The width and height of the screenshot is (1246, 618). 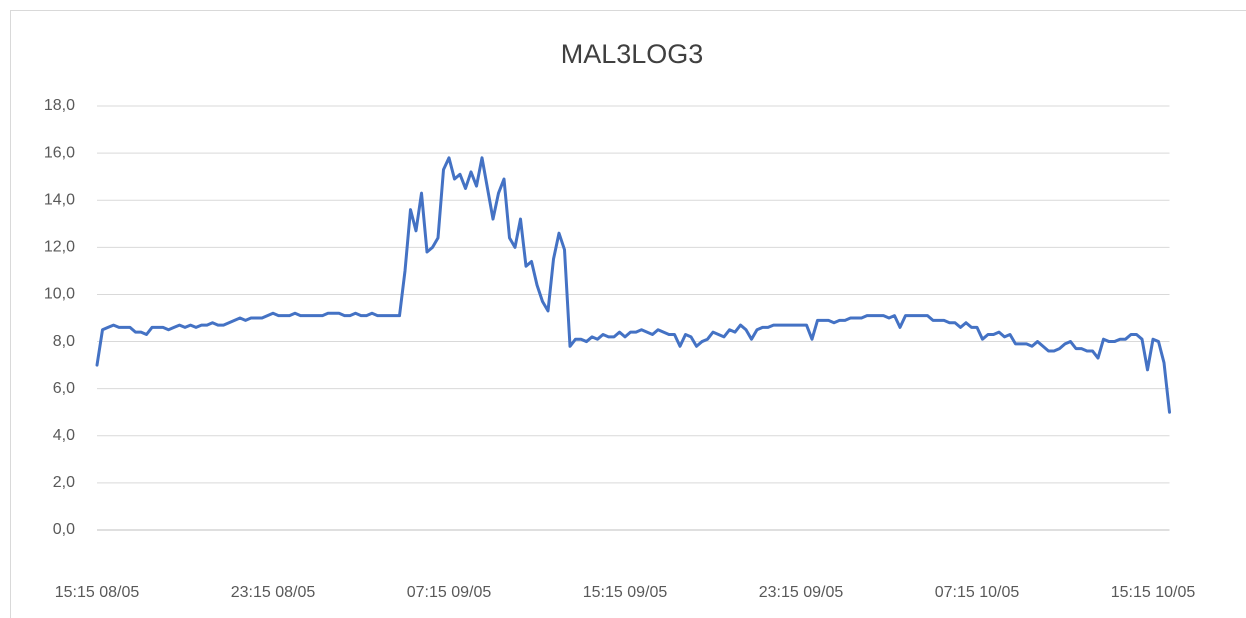 I want to click on x-tick-label: 15:15 09/05, so click(x=625, y=592).